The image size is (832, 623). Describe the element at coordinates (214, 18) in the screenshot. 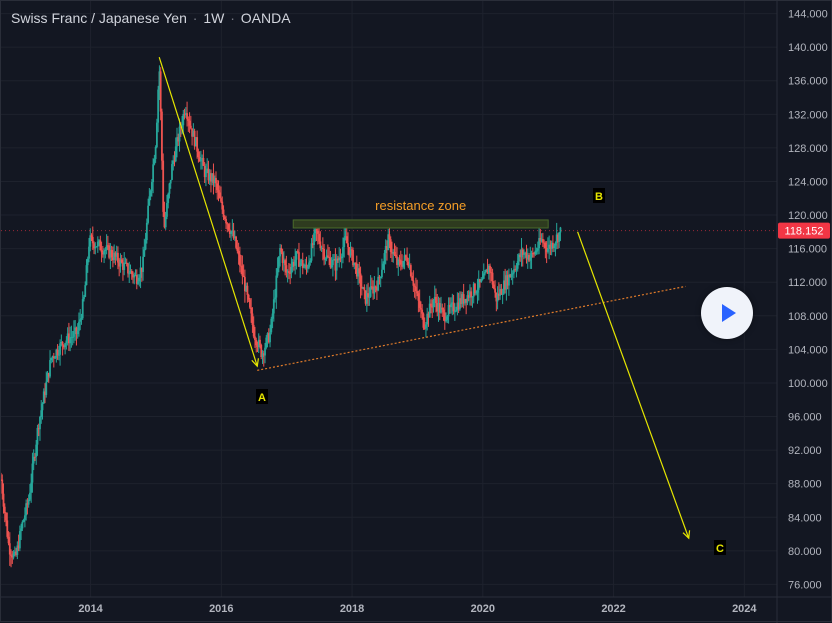

I see `interval-label: 1W` at that location.